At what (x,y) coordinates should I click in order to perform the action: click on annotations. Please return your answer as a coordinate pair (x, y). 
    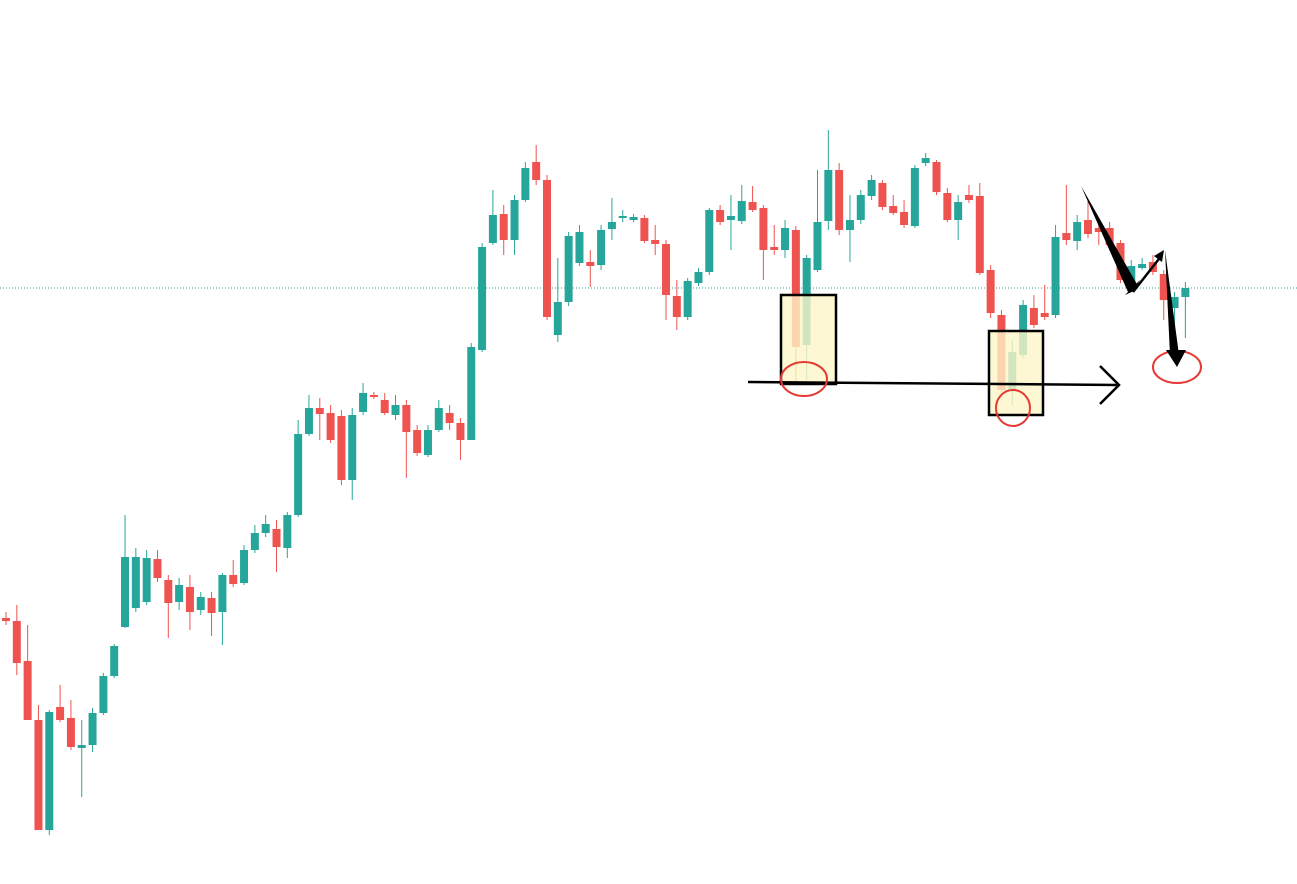
    Looking at the image, I should click on (974, 306).